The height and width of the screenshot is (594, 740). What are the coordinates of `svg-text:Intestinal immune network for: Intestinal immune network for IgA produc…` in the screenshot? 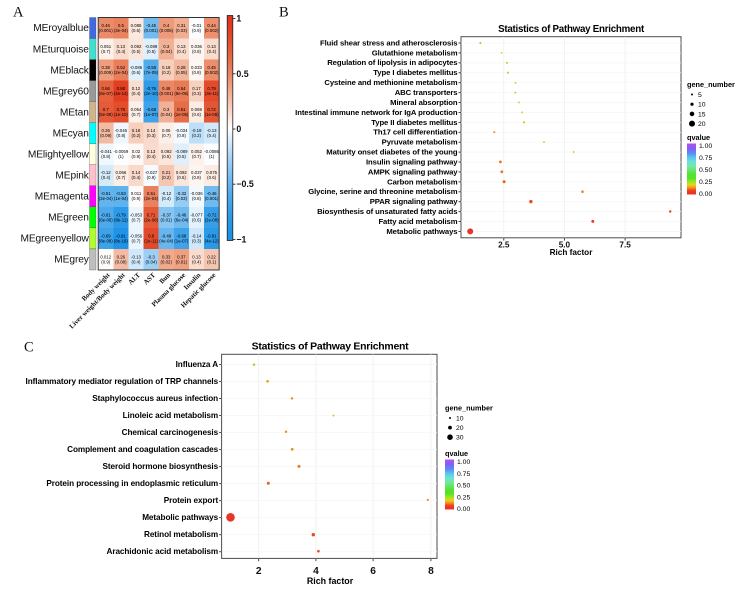 It's located at (376, 112).